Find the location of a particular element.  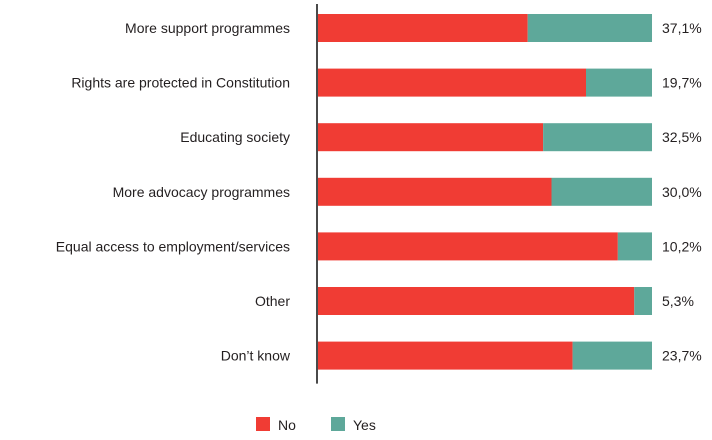

category-label: Other is located at coordinates (272, 301).